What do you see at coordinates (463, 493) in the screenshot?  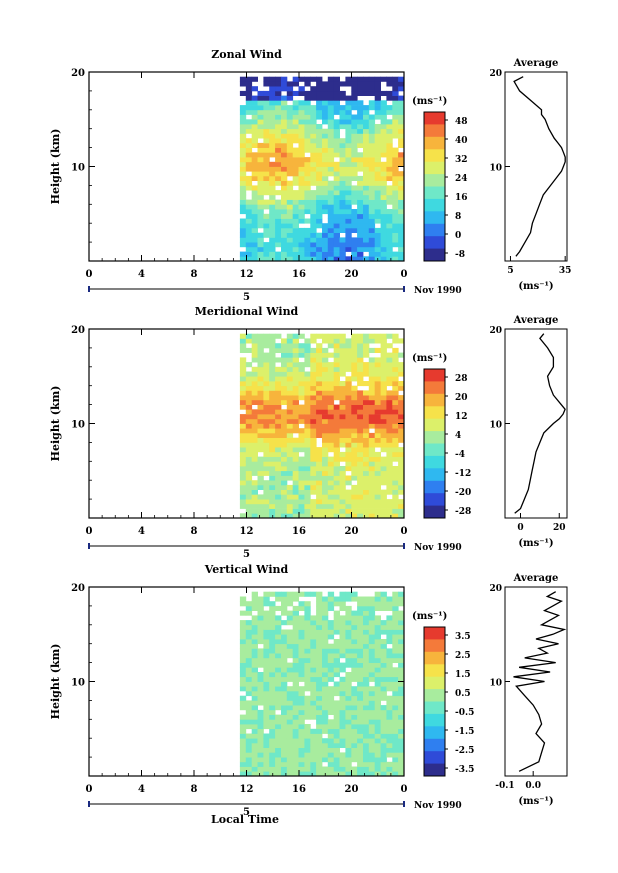 I see `colorbar-tick-label: -20` at bounding box center [463, 493].